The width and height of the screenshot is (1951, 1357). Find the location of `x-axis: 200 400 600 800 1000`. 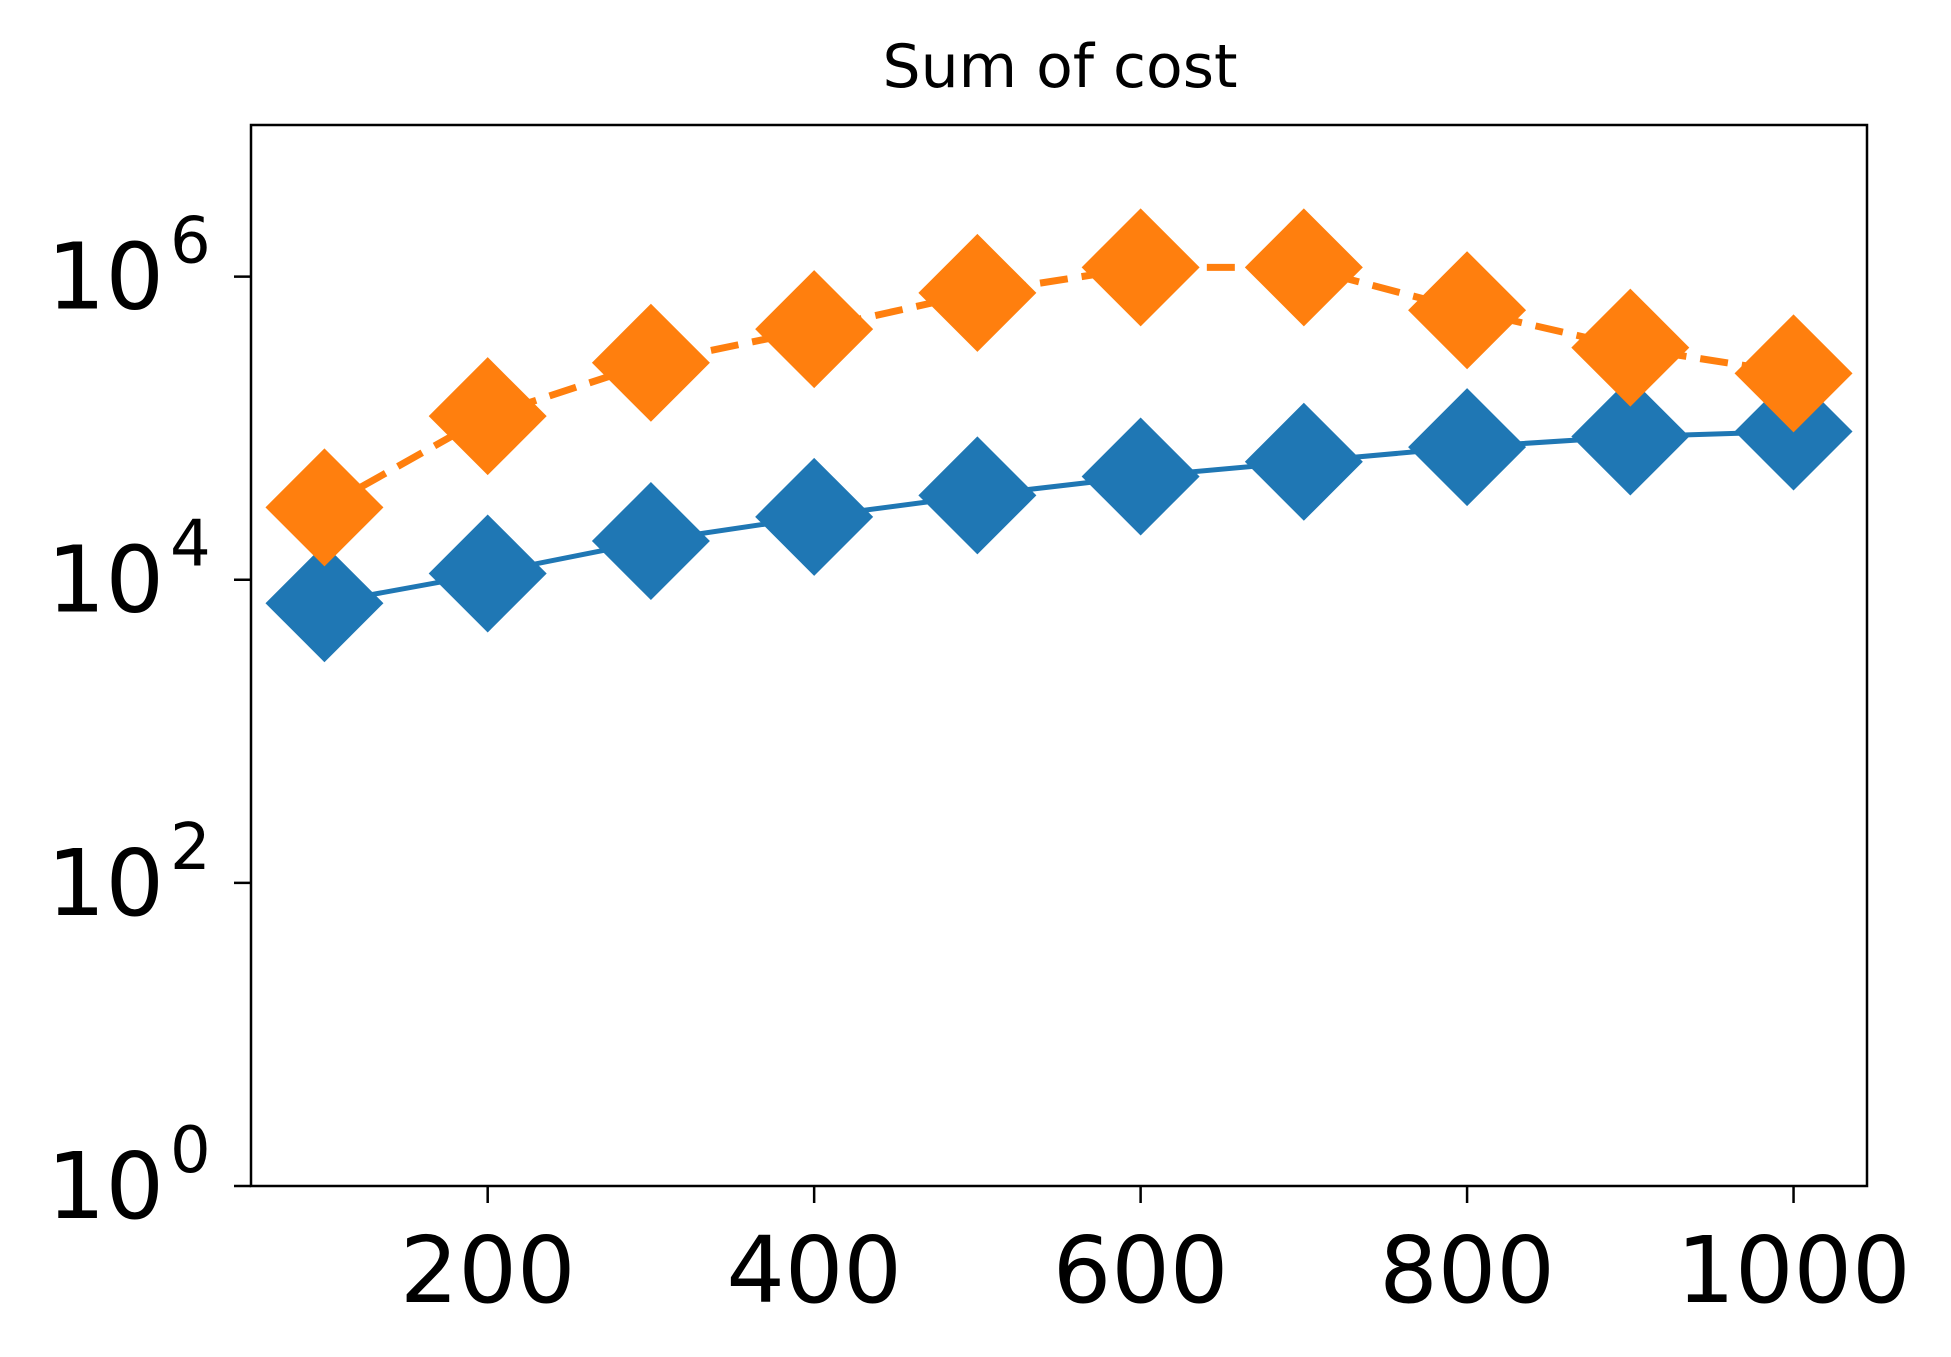

x-axis: 200 400 600 800 1000 is located at coordinates (1155, 1255).